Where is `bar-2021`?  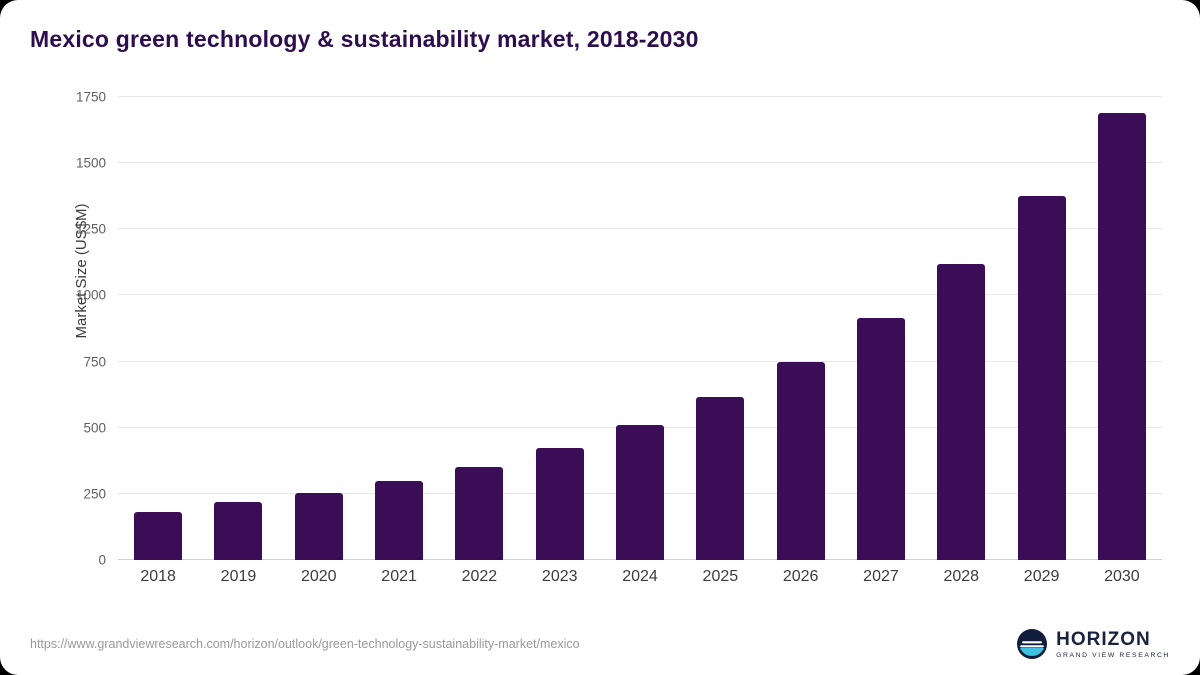
bar-2021 is located at coordinates (399, 520).